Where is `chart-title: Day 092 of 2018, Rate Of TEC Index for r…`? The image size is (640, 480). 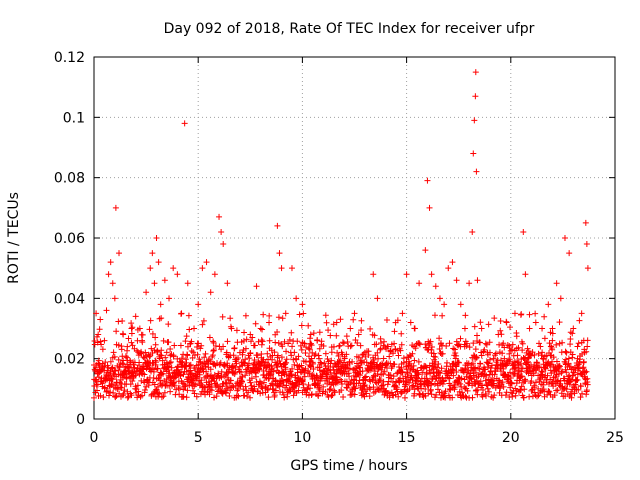
chart-title: Day 092 of 2018, Rate Of TEC Index for r… is located at coordinates (349, 29).